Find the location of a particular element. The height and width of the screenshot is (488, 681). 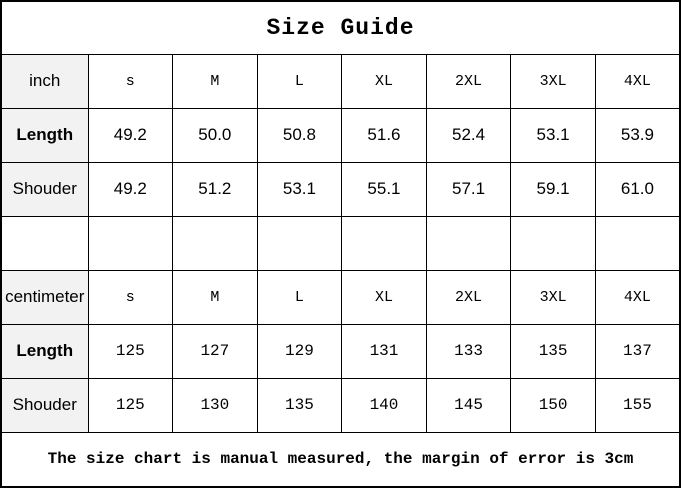

measurement-row: Shouder 125 130 135 140 145 150 155 is located at coordinates (340, 405).